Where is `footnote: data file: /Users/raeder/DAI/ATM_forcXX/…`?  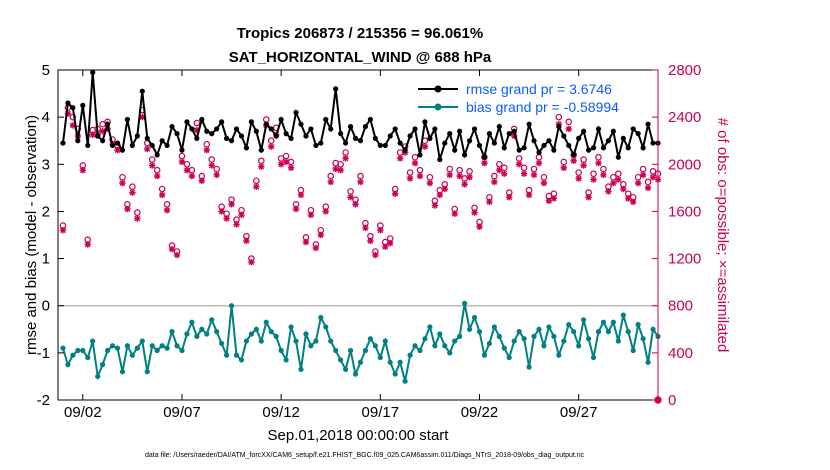
footnote: data file: /Users/raeder/DAI/ATM_forcXX/… is located at coordinates (365, 455).